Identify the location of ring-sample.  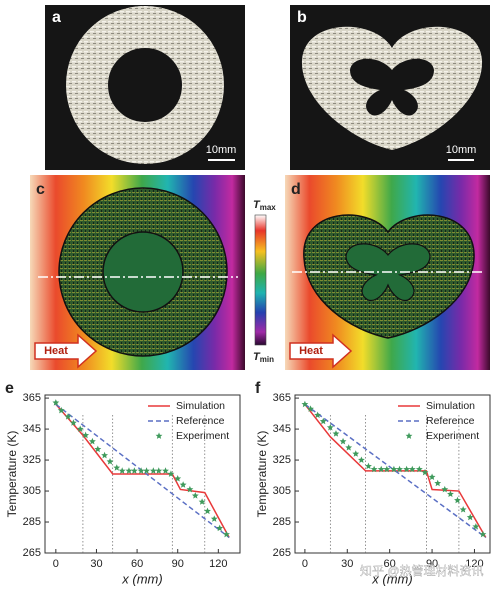
(143, 272).